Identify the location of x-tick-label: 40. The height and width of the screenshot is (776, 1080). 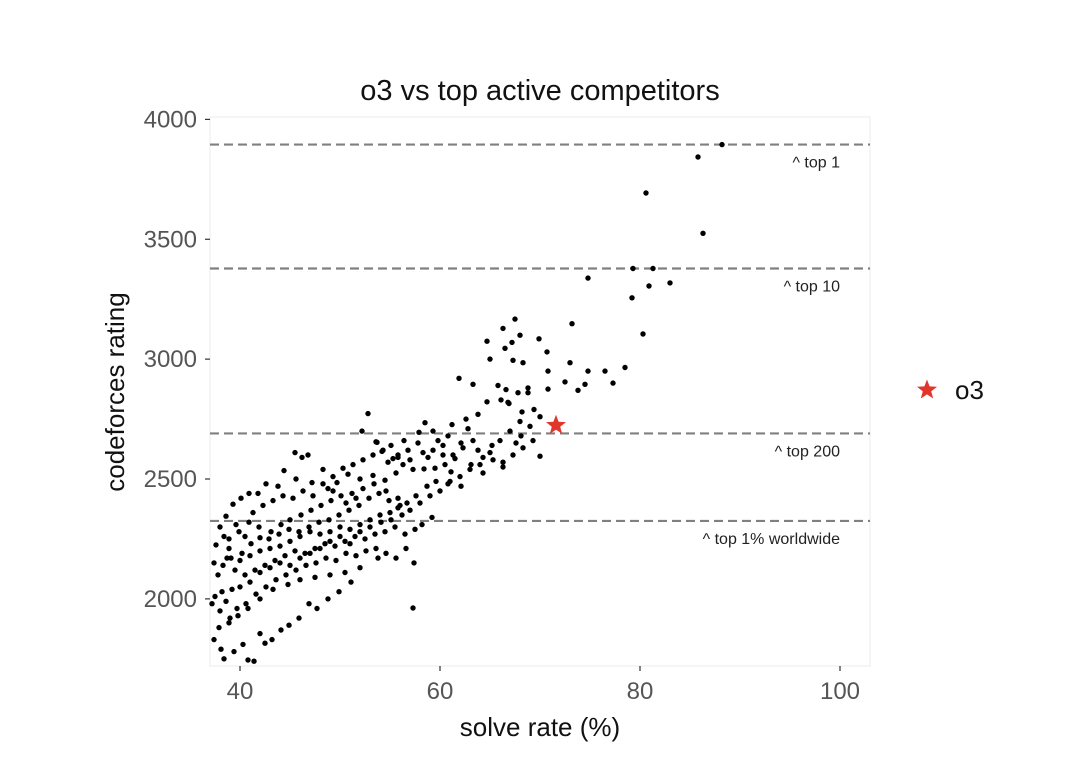
(240, 691).